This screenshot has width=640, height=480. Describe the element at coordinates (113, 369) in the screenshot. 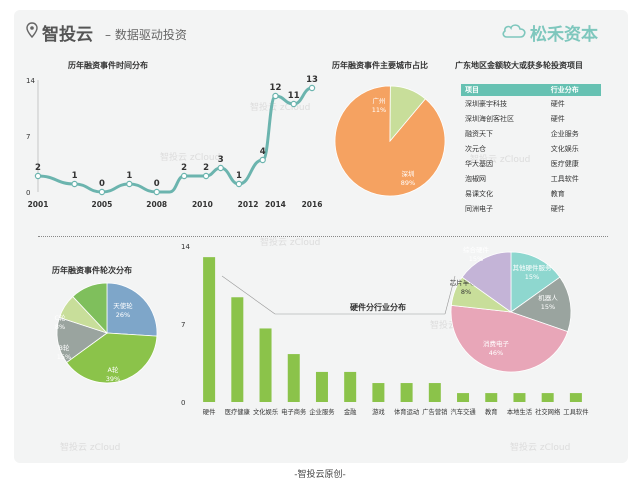

I see `round-pie-slice-name: A轮` at that location.